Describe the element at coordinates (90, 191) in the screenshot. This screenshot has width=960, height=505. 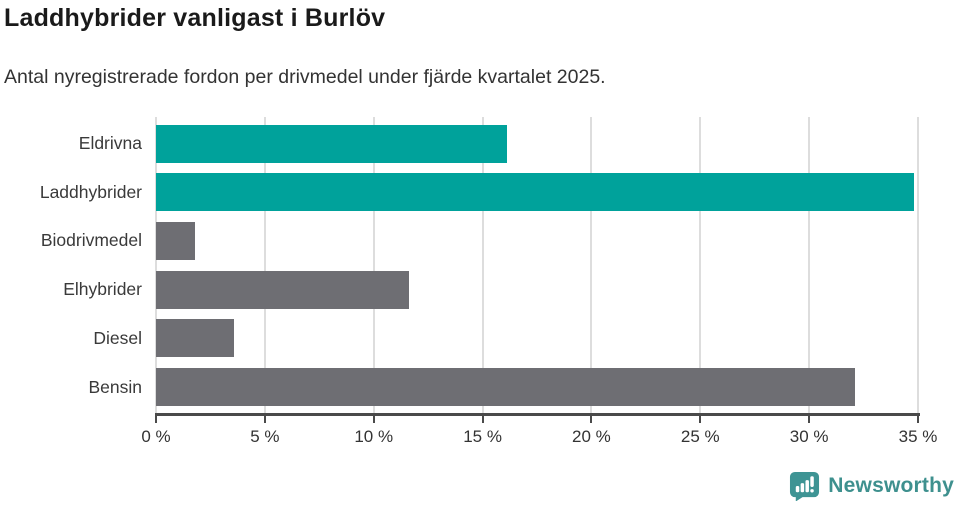
I see `category-label-laddhybrider: Laddhybrider` at that location.